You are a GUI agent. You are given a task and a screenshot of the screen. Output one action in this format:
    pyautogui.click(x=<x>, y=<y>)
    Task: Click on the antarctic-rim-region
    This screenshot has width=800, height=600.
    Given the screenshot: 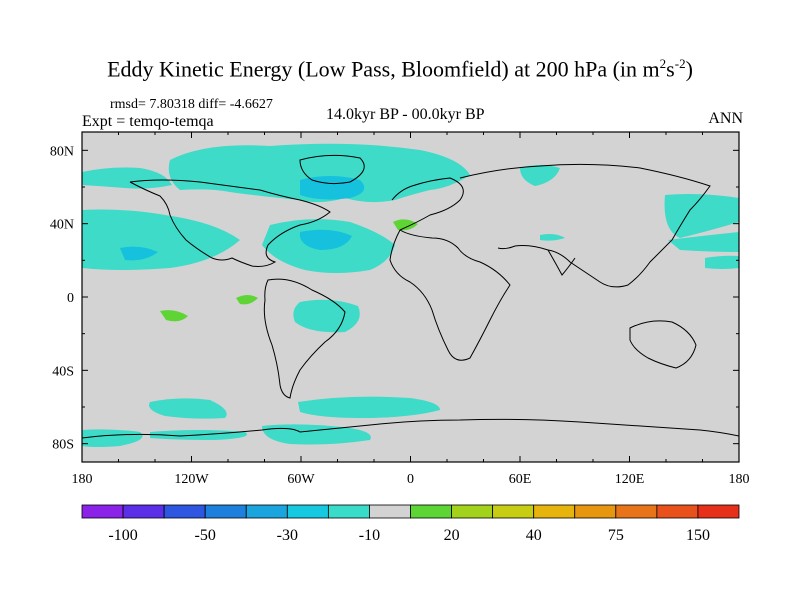 What is the action you would take?
    pyautogui.click(x=112, y=438)
    